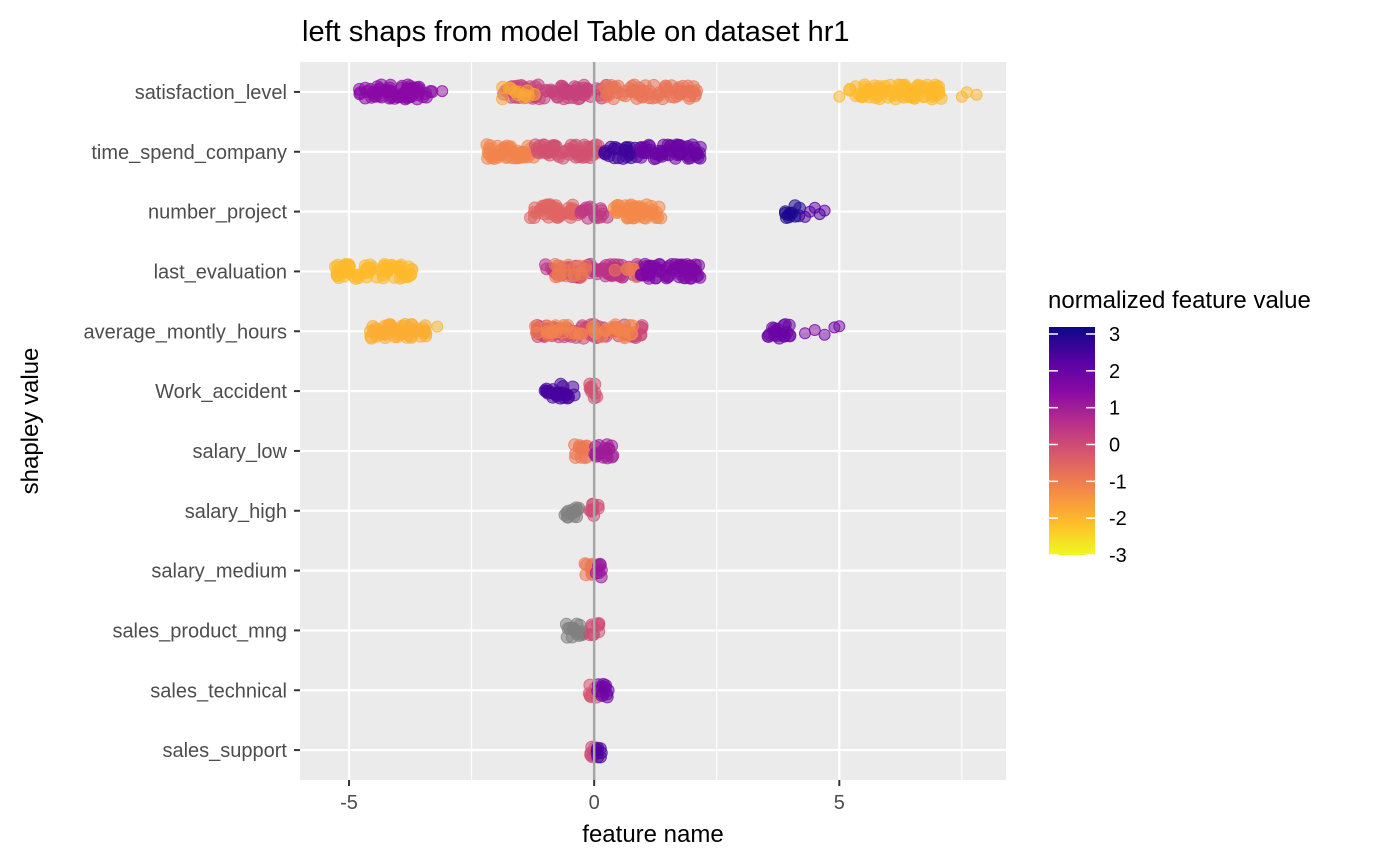 This screenshot has height=865, width=1400. What do you see at coordinates (1114, 409) in the screenshot?
I see `legend-tick-label: 1` at bounding box center [1114, 409].